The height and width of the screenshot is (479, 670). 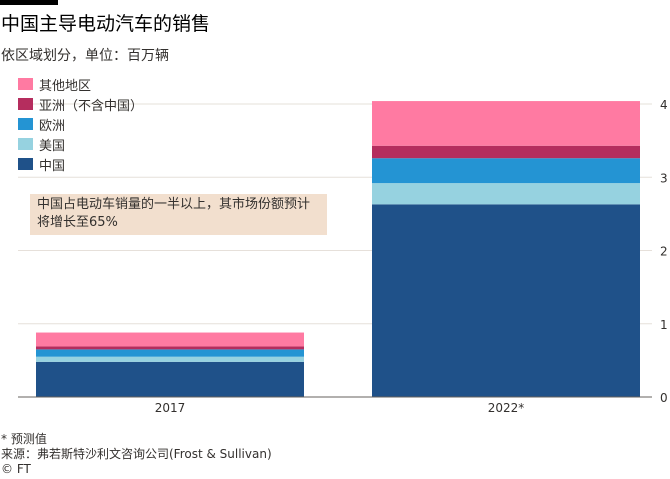 I want to click on source-note: 来源：弗若斯特沙利文咨询公司(Frost & Sullivan), so click(x=136, y=454).